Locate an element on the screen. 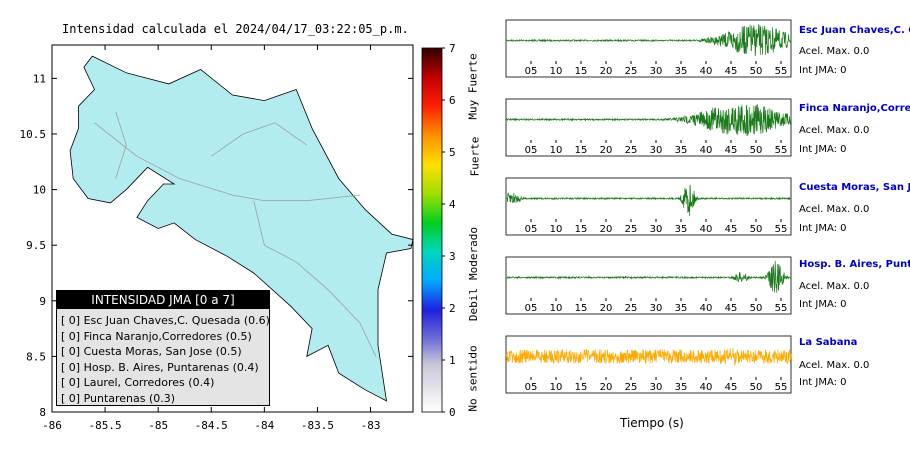 This screenshot has width=910, height=460. lat-tick-label: 11 is located at coordinates (39, 78).